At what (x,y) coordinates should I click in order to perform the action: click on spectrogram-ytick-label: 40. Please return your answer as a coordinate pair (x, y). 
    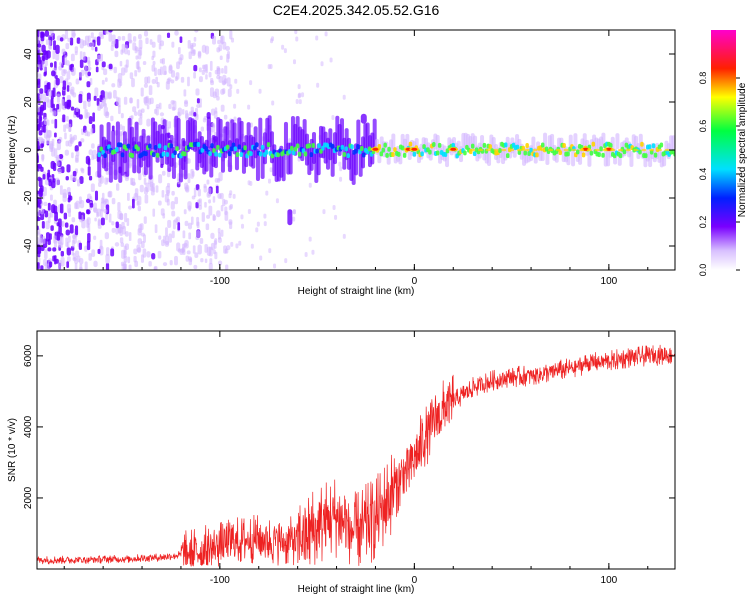
    Looking at the image, I should click on (28, 54).